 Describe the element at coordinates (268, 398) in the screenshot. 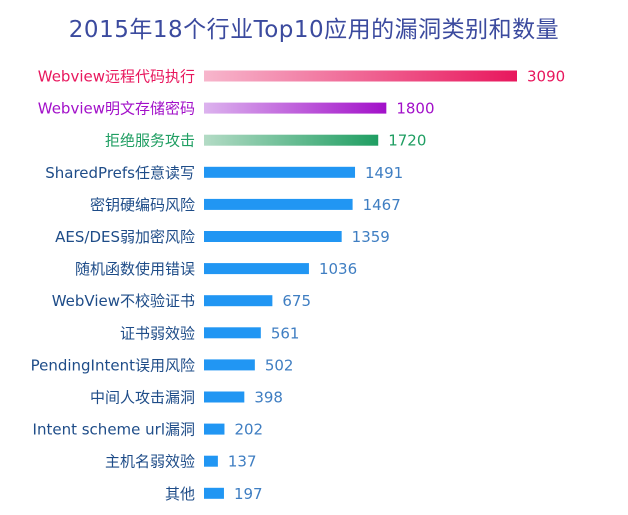

I see `value-label: 398` at that location.